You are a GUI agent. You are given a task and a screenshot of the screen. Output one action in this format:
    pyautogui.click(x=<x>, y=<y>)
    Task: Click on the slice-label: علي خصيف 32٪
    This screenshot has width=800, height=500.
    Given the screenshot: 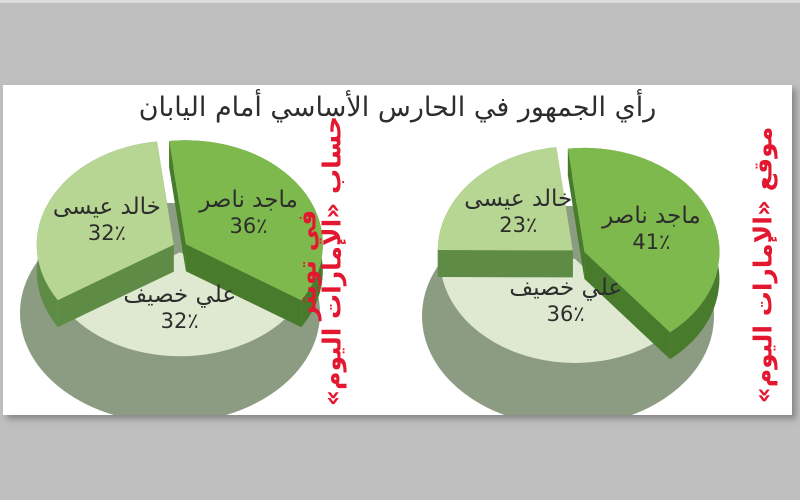 What is the action you would take?
    pyautogui.click(x=179, y=307)
    